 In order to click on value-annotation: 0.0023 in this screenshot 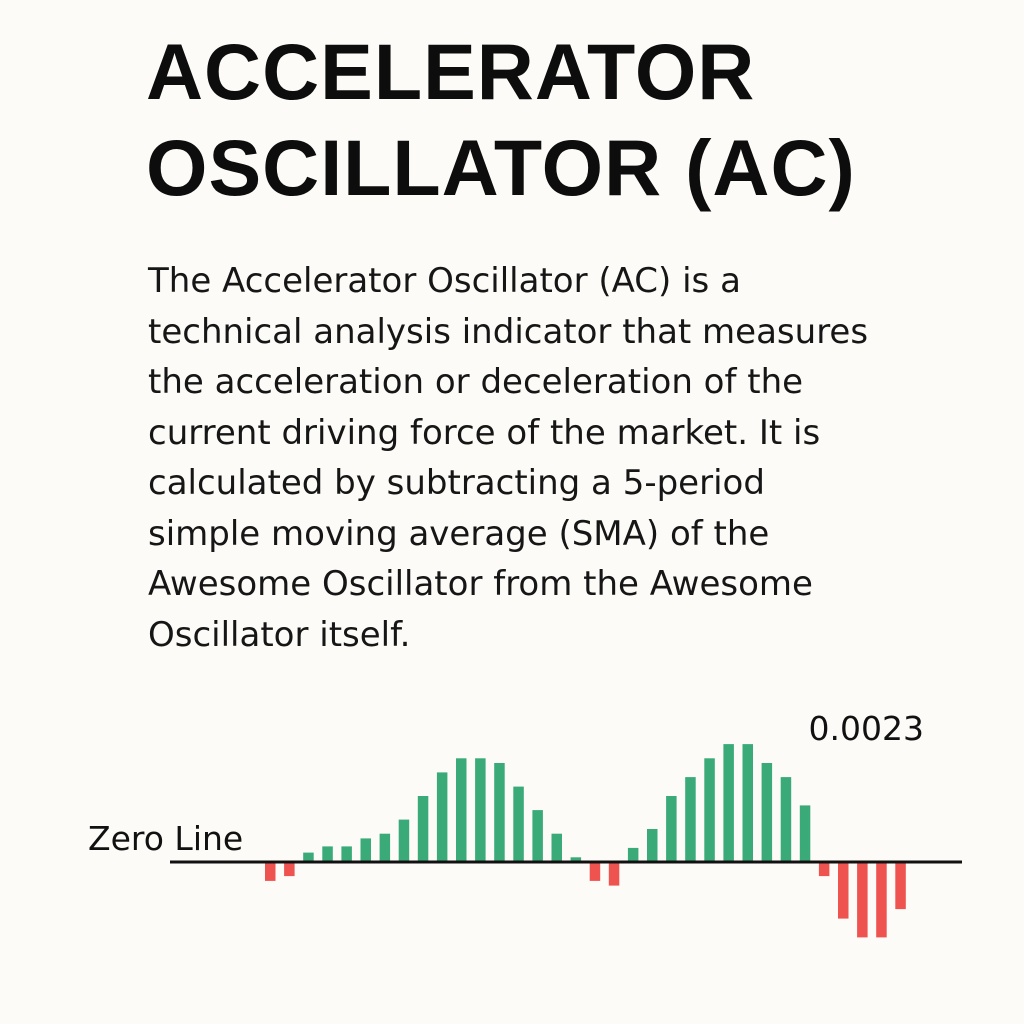, I will do `click(866, 728)`.